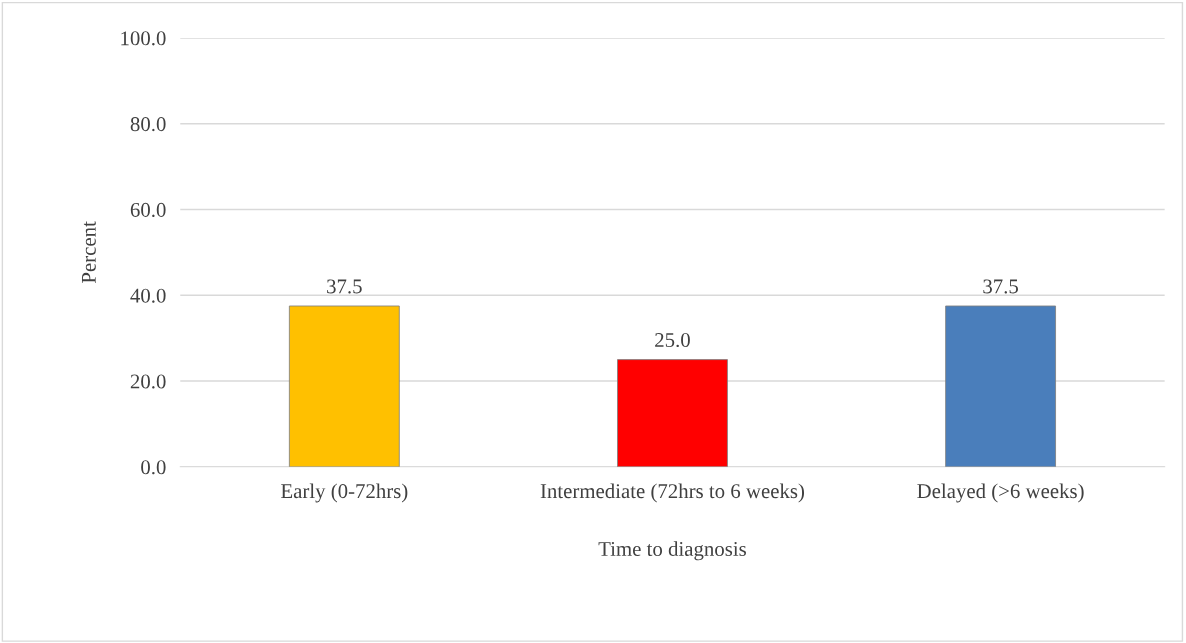 This screenshot has width=1186, height=643. I want to click on x-axis-title: Time to diagnosis, so click(672, 551).